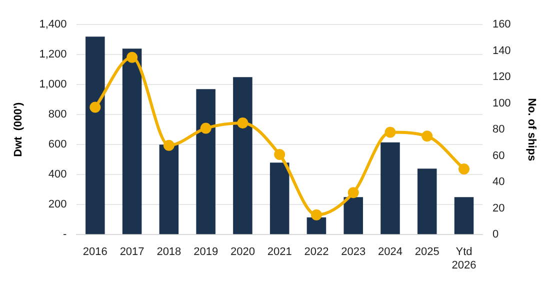 The height and width of the screenshot is (283, 554). What do you see at coordinates (65, 234) in the screenshot?
I see `y-tick-label: -` at bounding box center [65, 234].